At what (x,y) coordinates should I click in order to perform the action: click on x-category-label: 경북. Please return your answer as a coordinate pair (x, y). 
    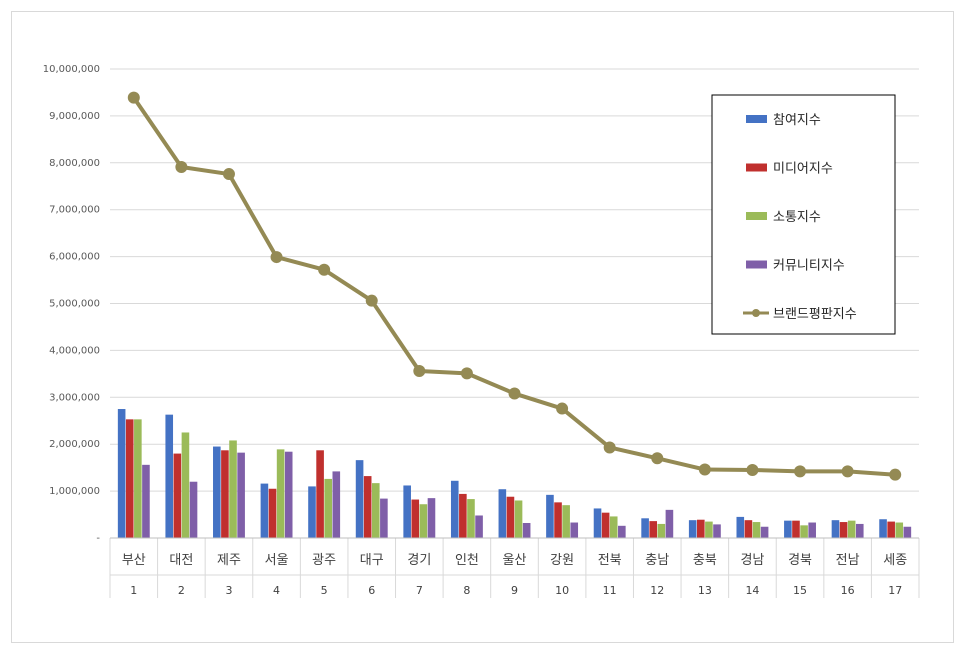
    Looking at the image, I should click on (800, 560).